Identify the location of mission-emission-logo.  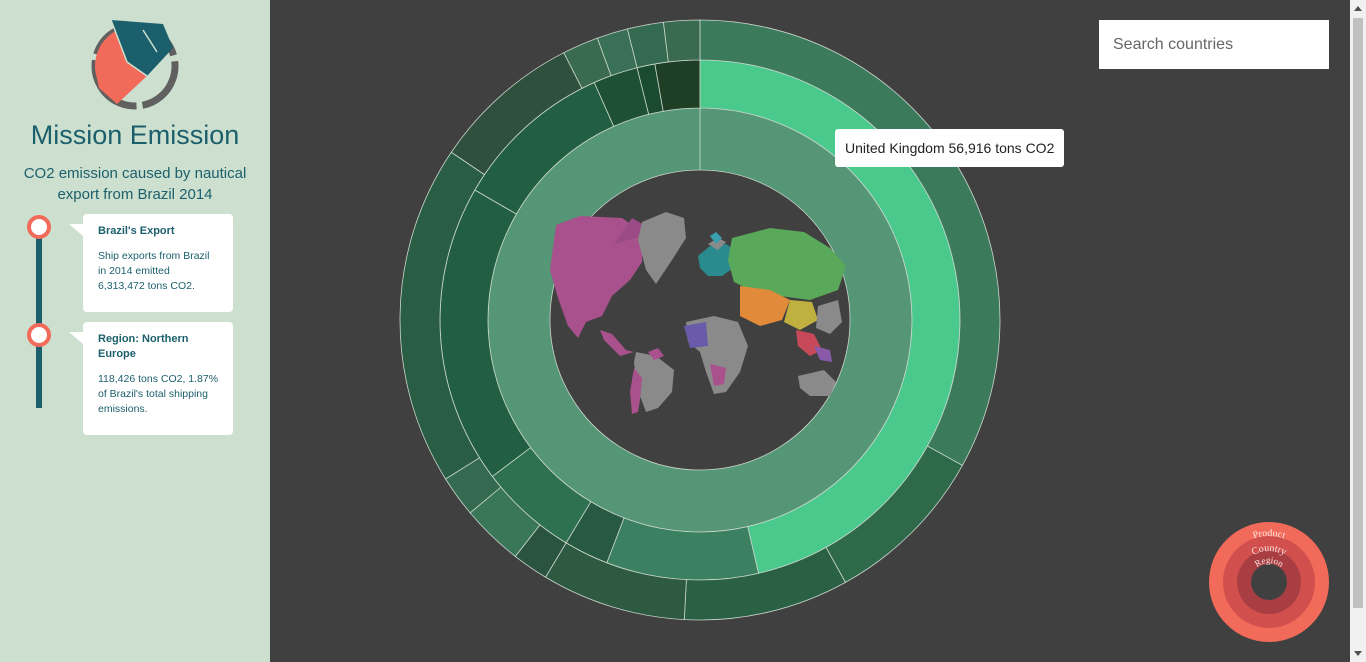
(135, 64).